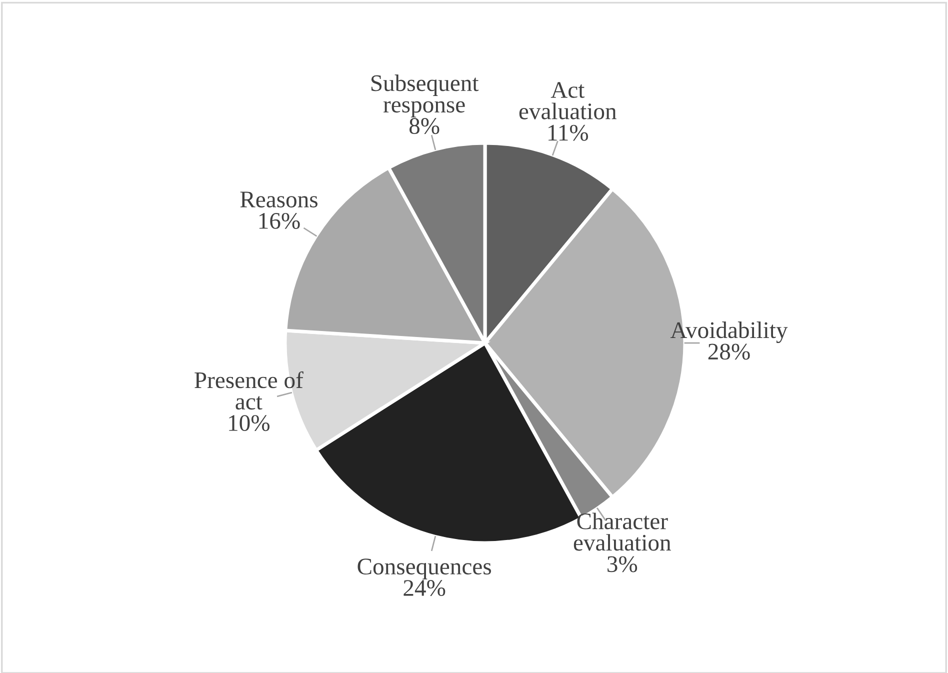 This screenshot has width=948, height=673. Describe the element at coordinates (424, 126) in the screenshot. I see `data-label: 8%` at that location.